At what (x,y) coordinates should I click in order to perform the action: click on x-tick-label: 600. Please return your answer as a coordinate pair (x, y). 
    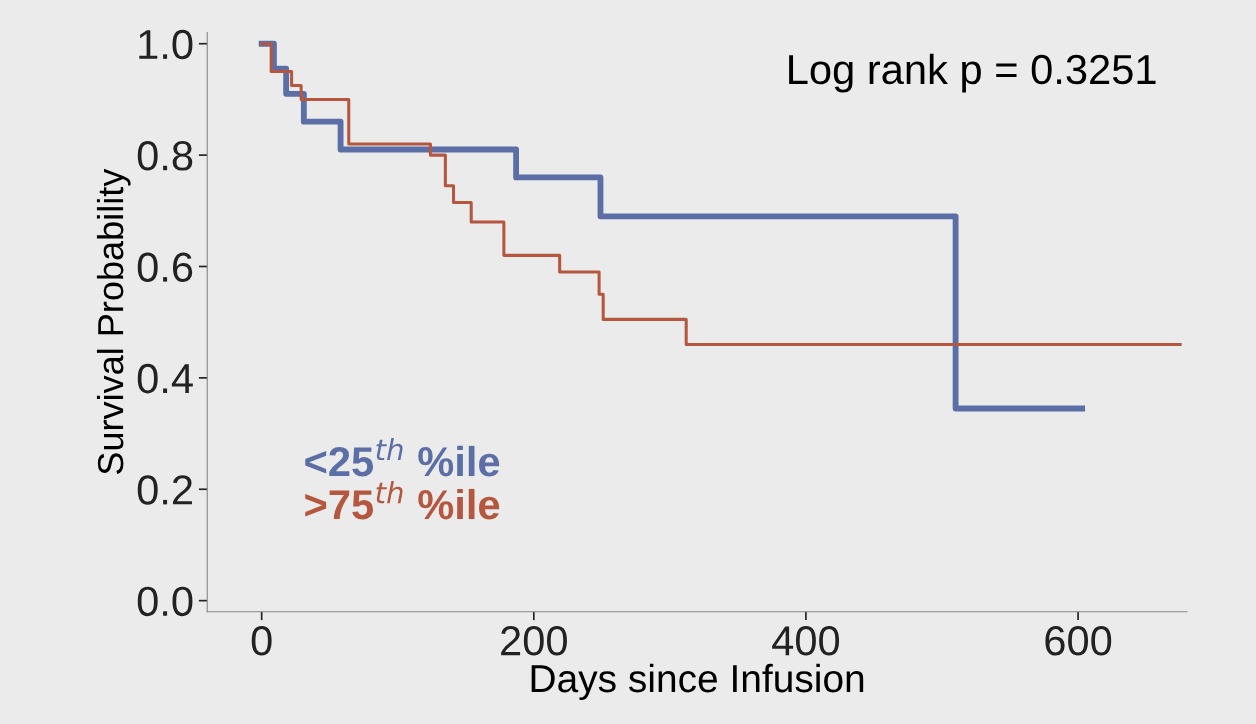
    Looking at the image, I should click on (1078, 641).